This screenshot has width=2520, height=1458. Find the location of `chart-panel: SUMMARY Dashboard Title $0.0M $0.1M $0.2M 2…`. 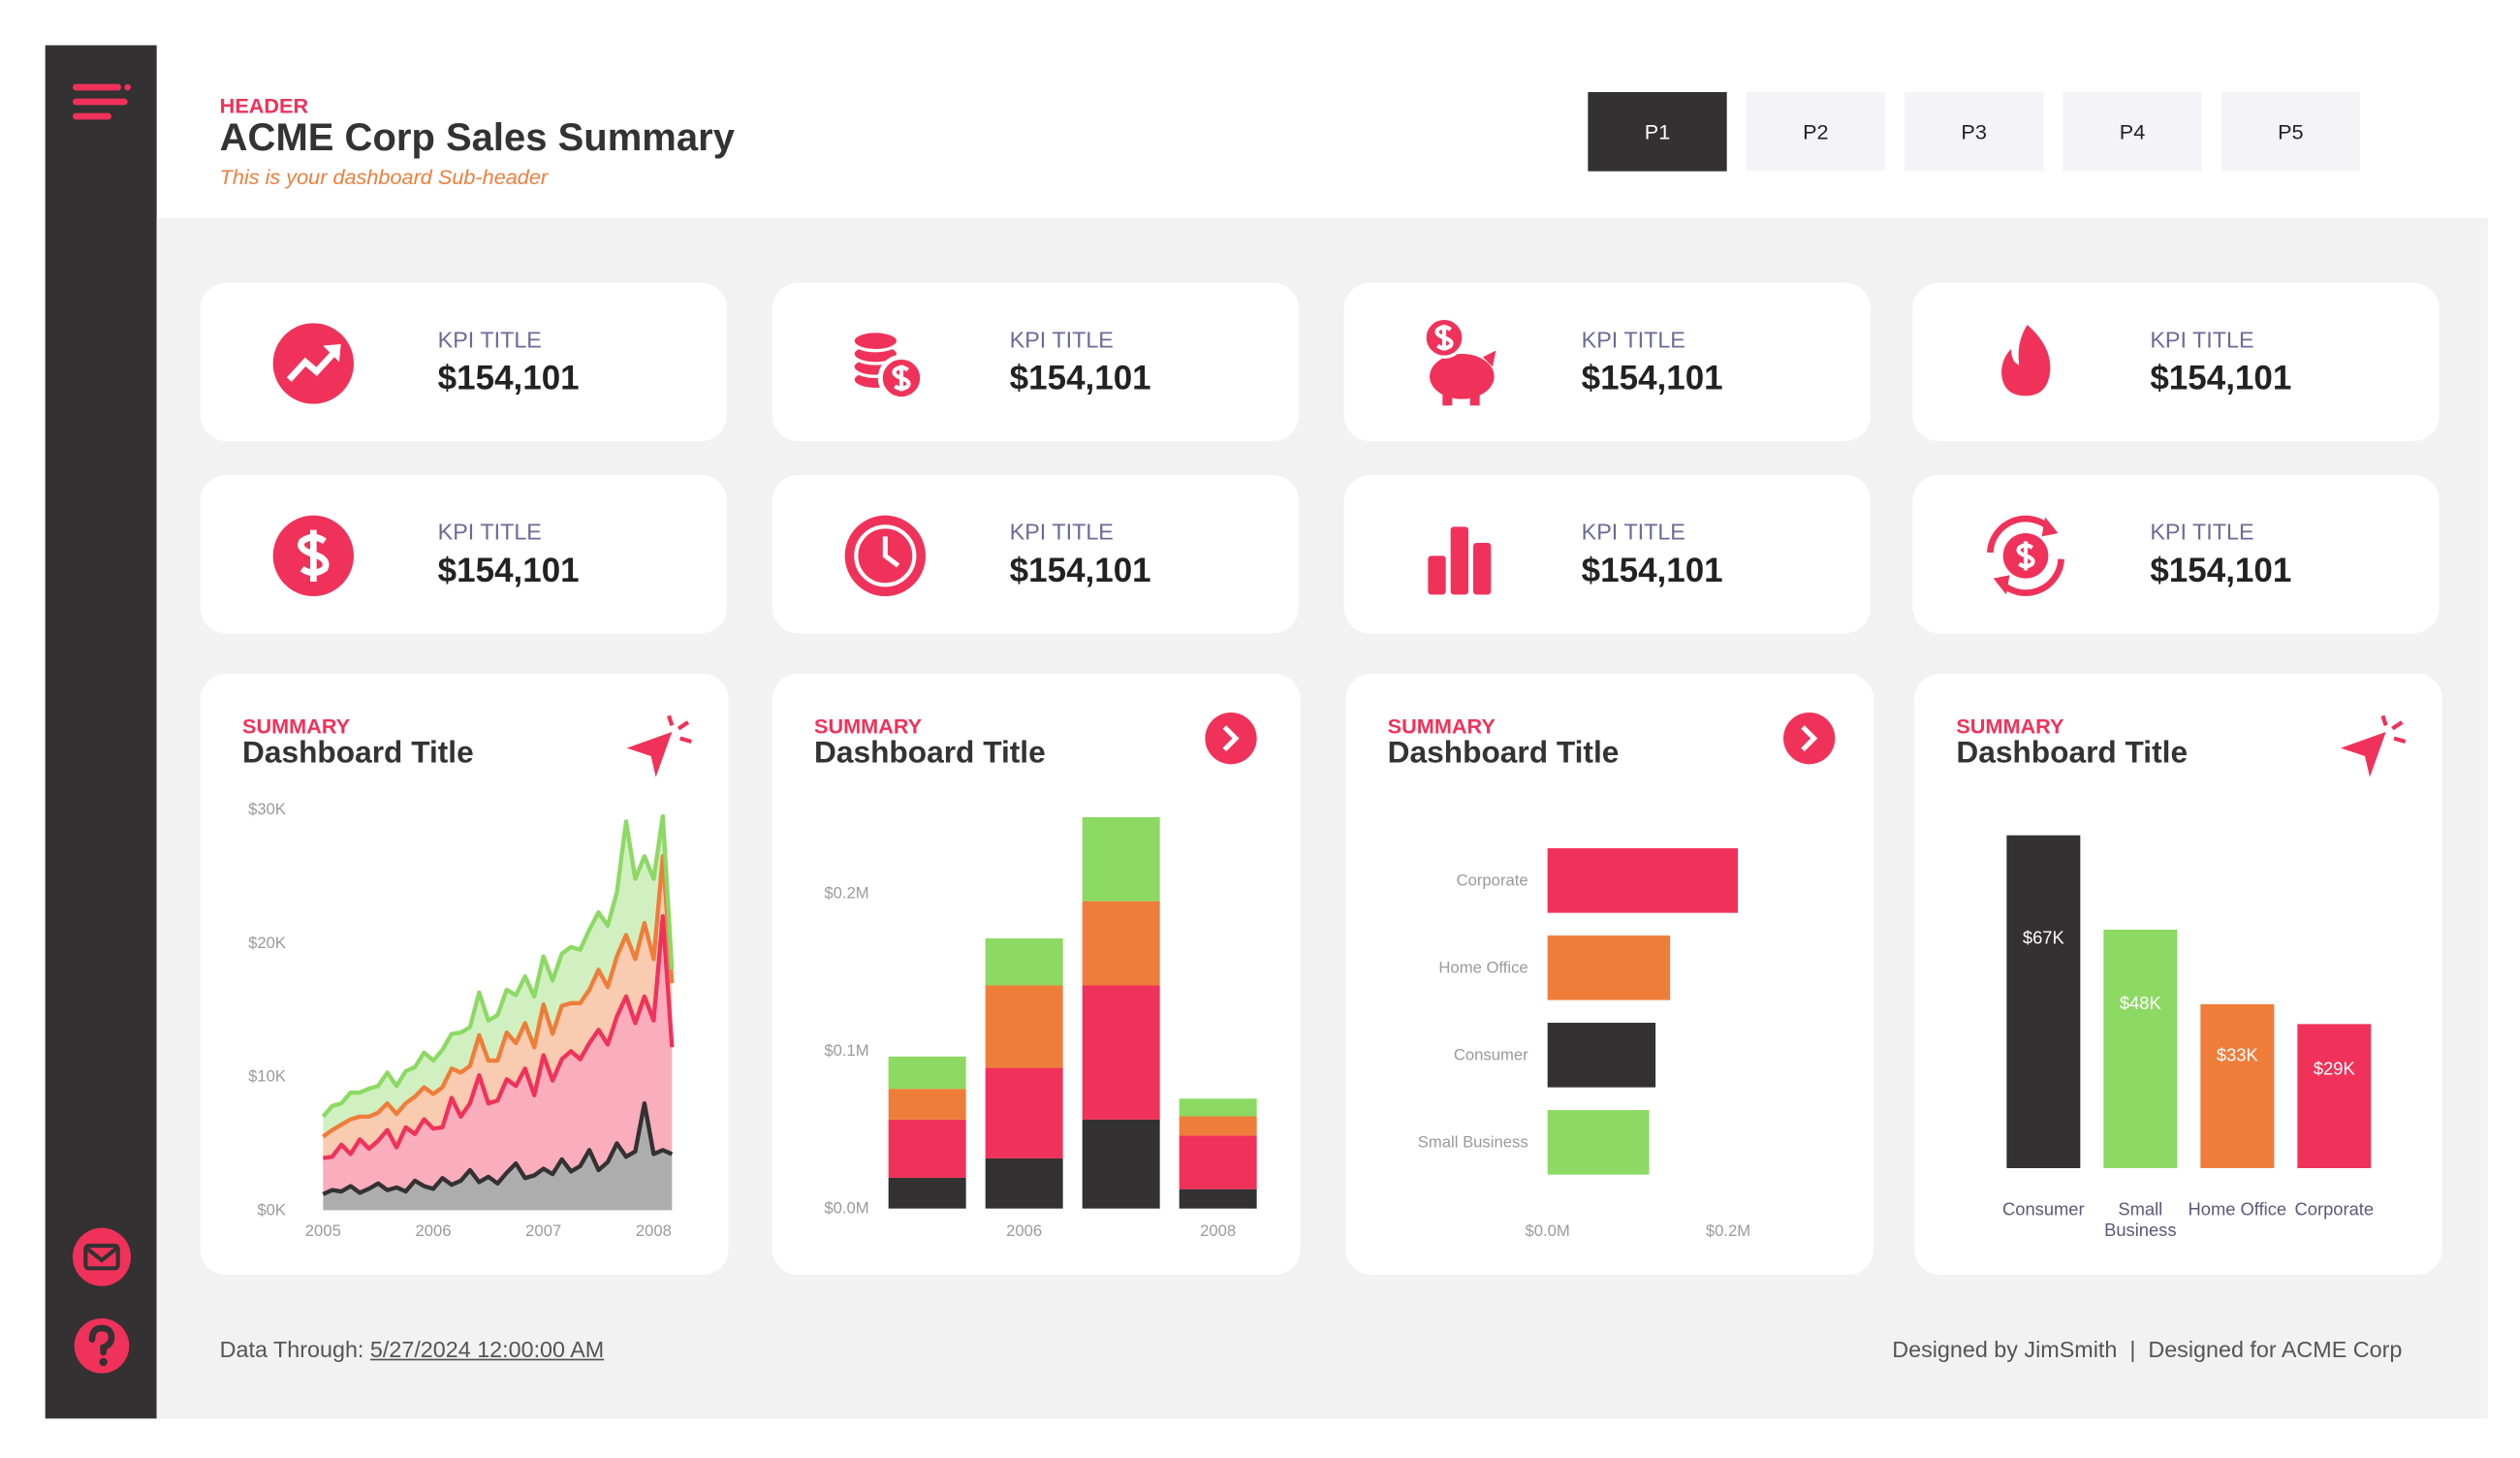

chart-panel: SUMMARY Dashboard Title $0.0M $0.1M $0.2M 2… is located at coordinates (1036, 975).